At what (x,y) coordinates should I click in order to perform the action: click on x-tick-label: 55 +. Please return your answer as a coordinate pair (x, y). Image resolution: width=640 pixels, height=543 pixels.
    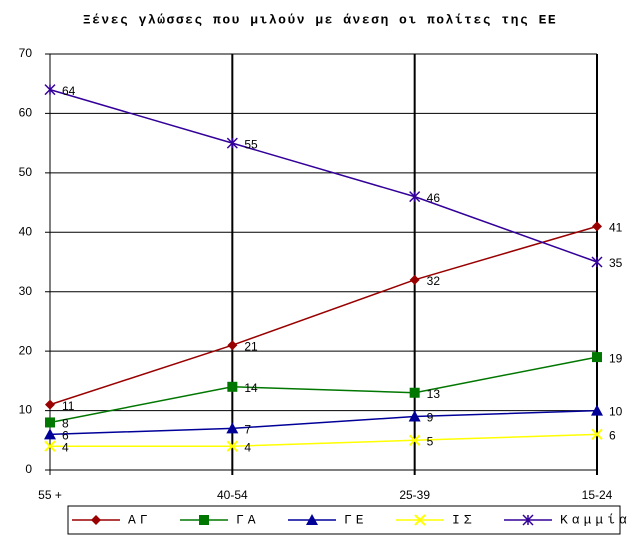
    Looking at the image, I should click on (50, 495).